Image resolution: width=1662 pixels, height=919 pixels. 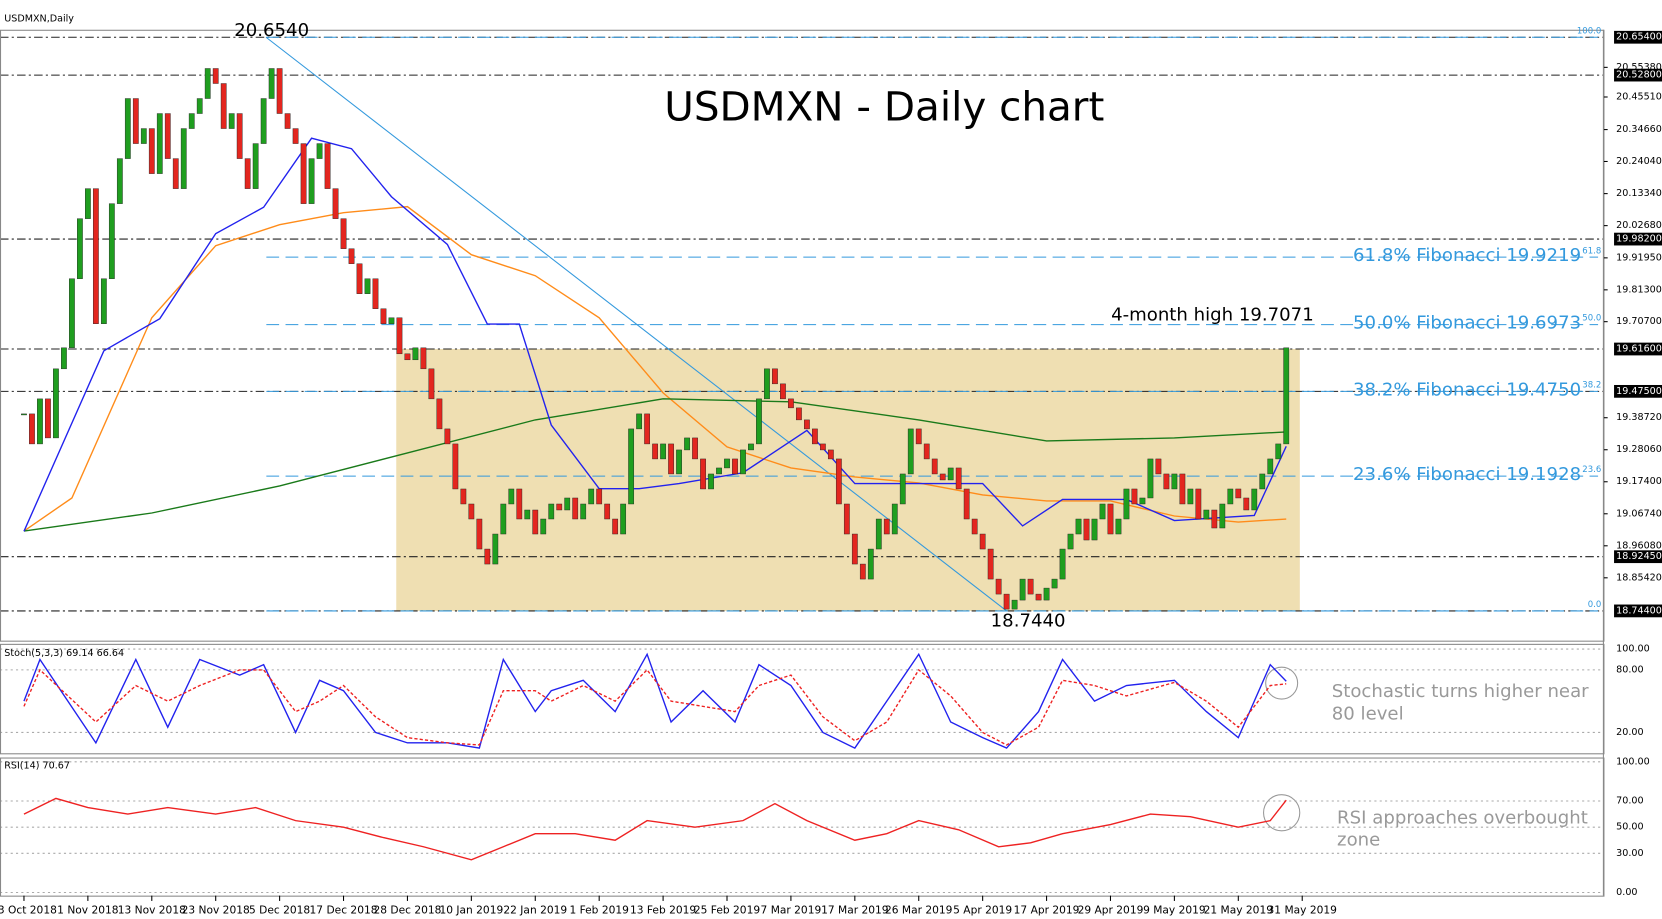 I want to click on symbol-label: USDMXN,Daily, so click(x=39, y=19).